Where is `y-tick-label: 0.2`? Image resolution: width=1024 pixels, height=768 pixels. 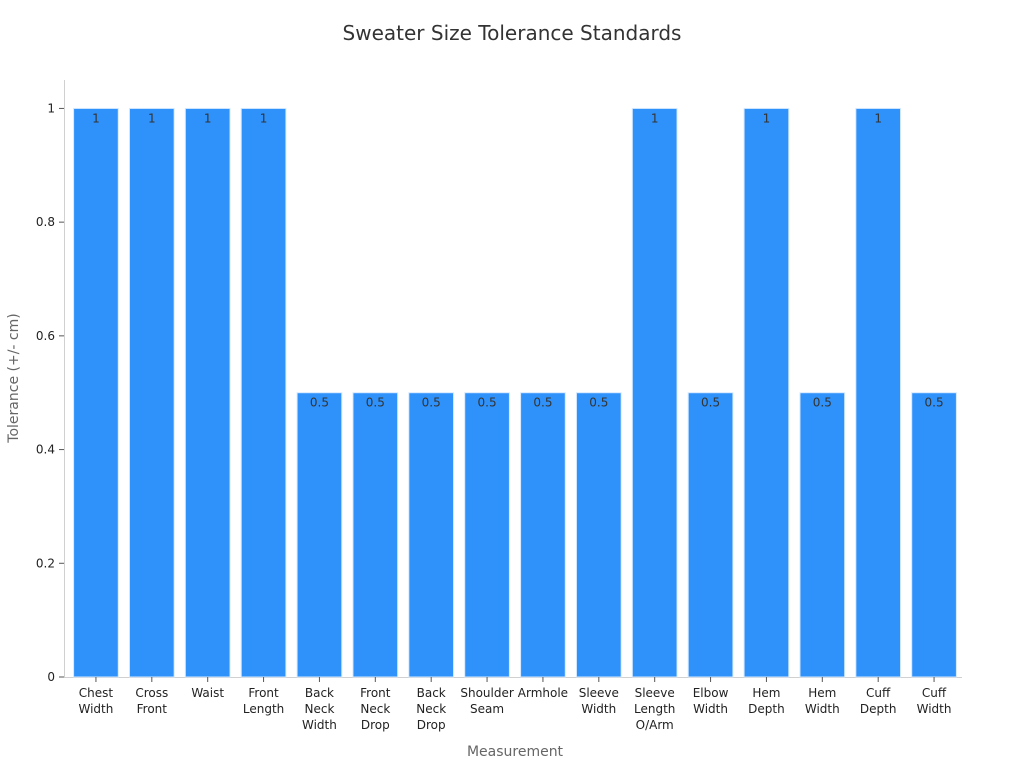
y-tick-label: 0.2 is located at coordinates (45, 563).